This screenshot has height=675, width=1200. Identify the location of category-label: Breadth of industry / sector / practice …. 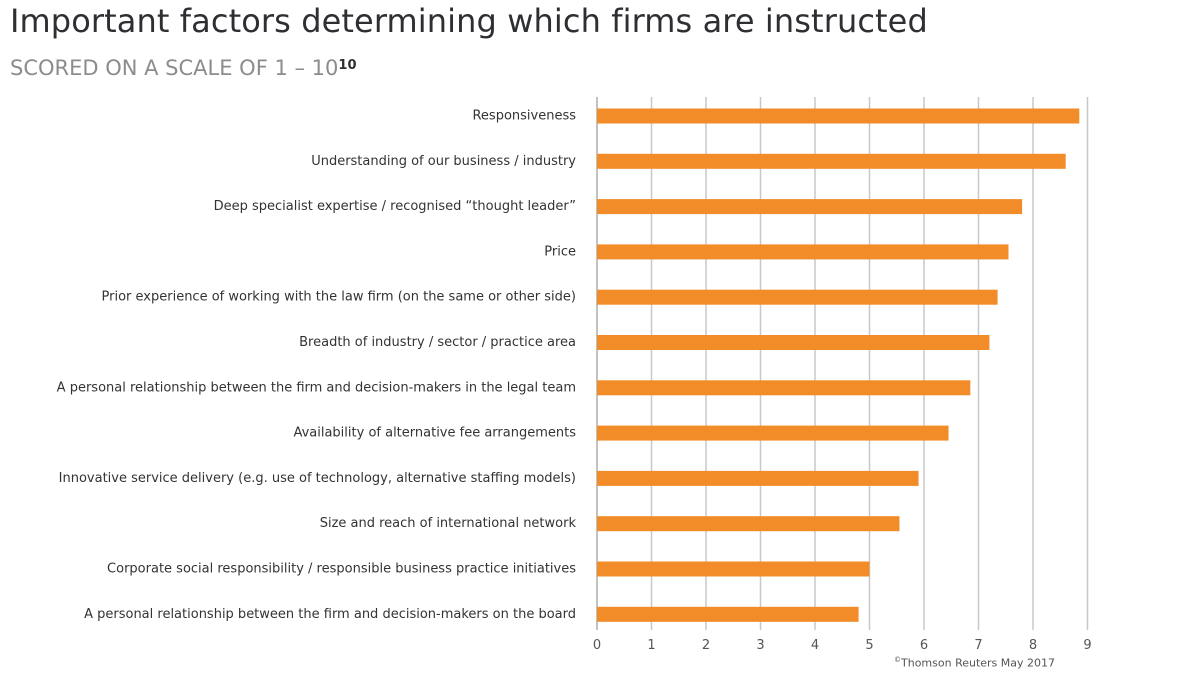
(437, 342).